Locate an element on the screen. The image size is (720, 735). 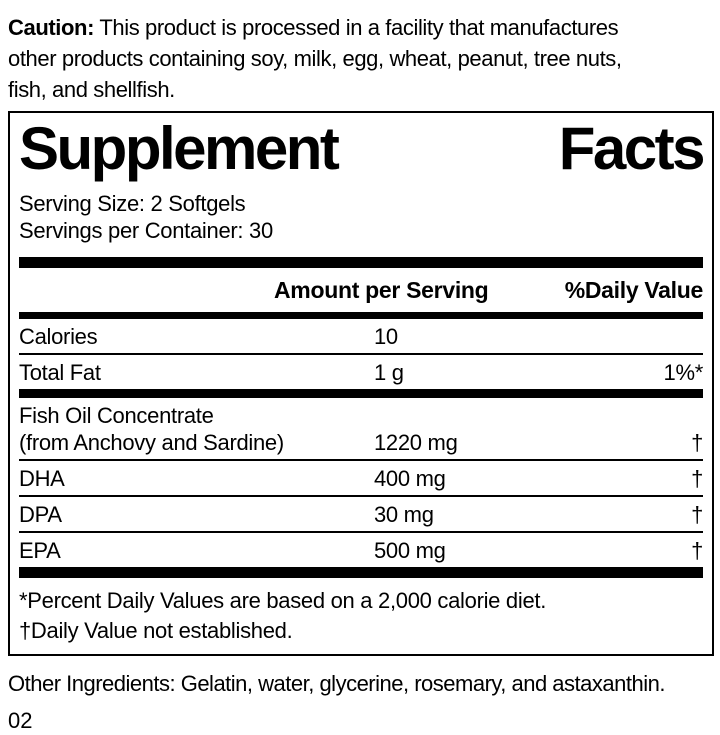
table-row-dpa: DPA 30 mg † is located at coordinates (361, 515).